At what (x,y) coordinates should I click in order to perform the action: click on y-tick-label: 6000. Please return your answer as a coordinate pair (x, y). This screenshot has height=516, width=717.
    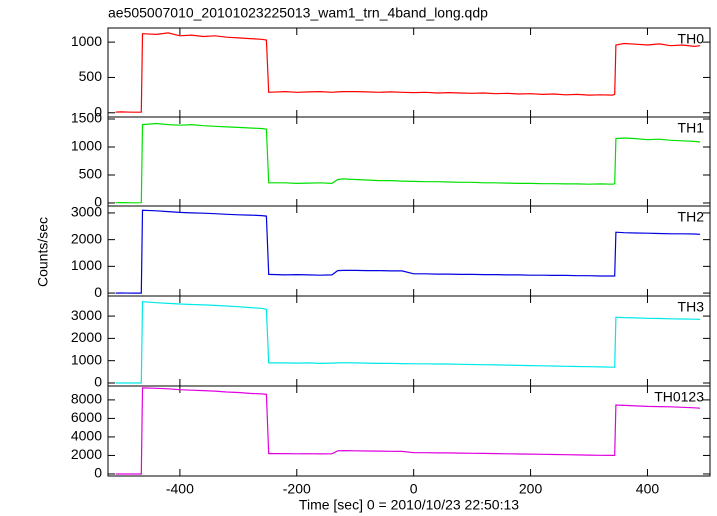
    Looking at the image, I should click on (86, 417).